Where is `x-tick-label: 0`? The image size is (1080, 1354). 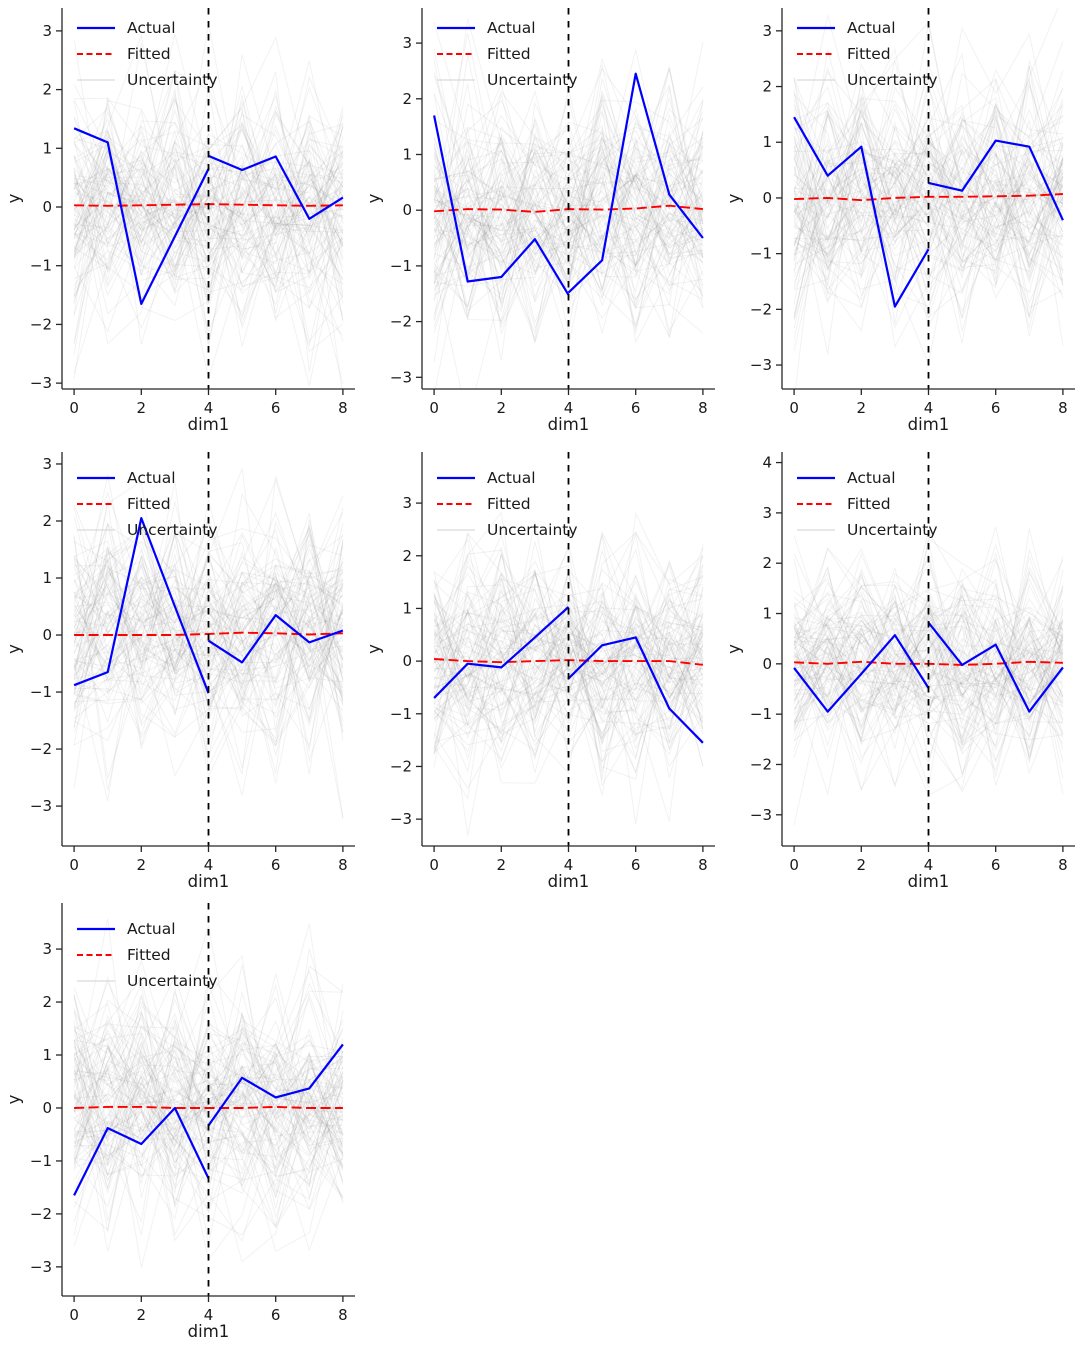 x-tick-label: 0 is located at coordinates (794, 408).